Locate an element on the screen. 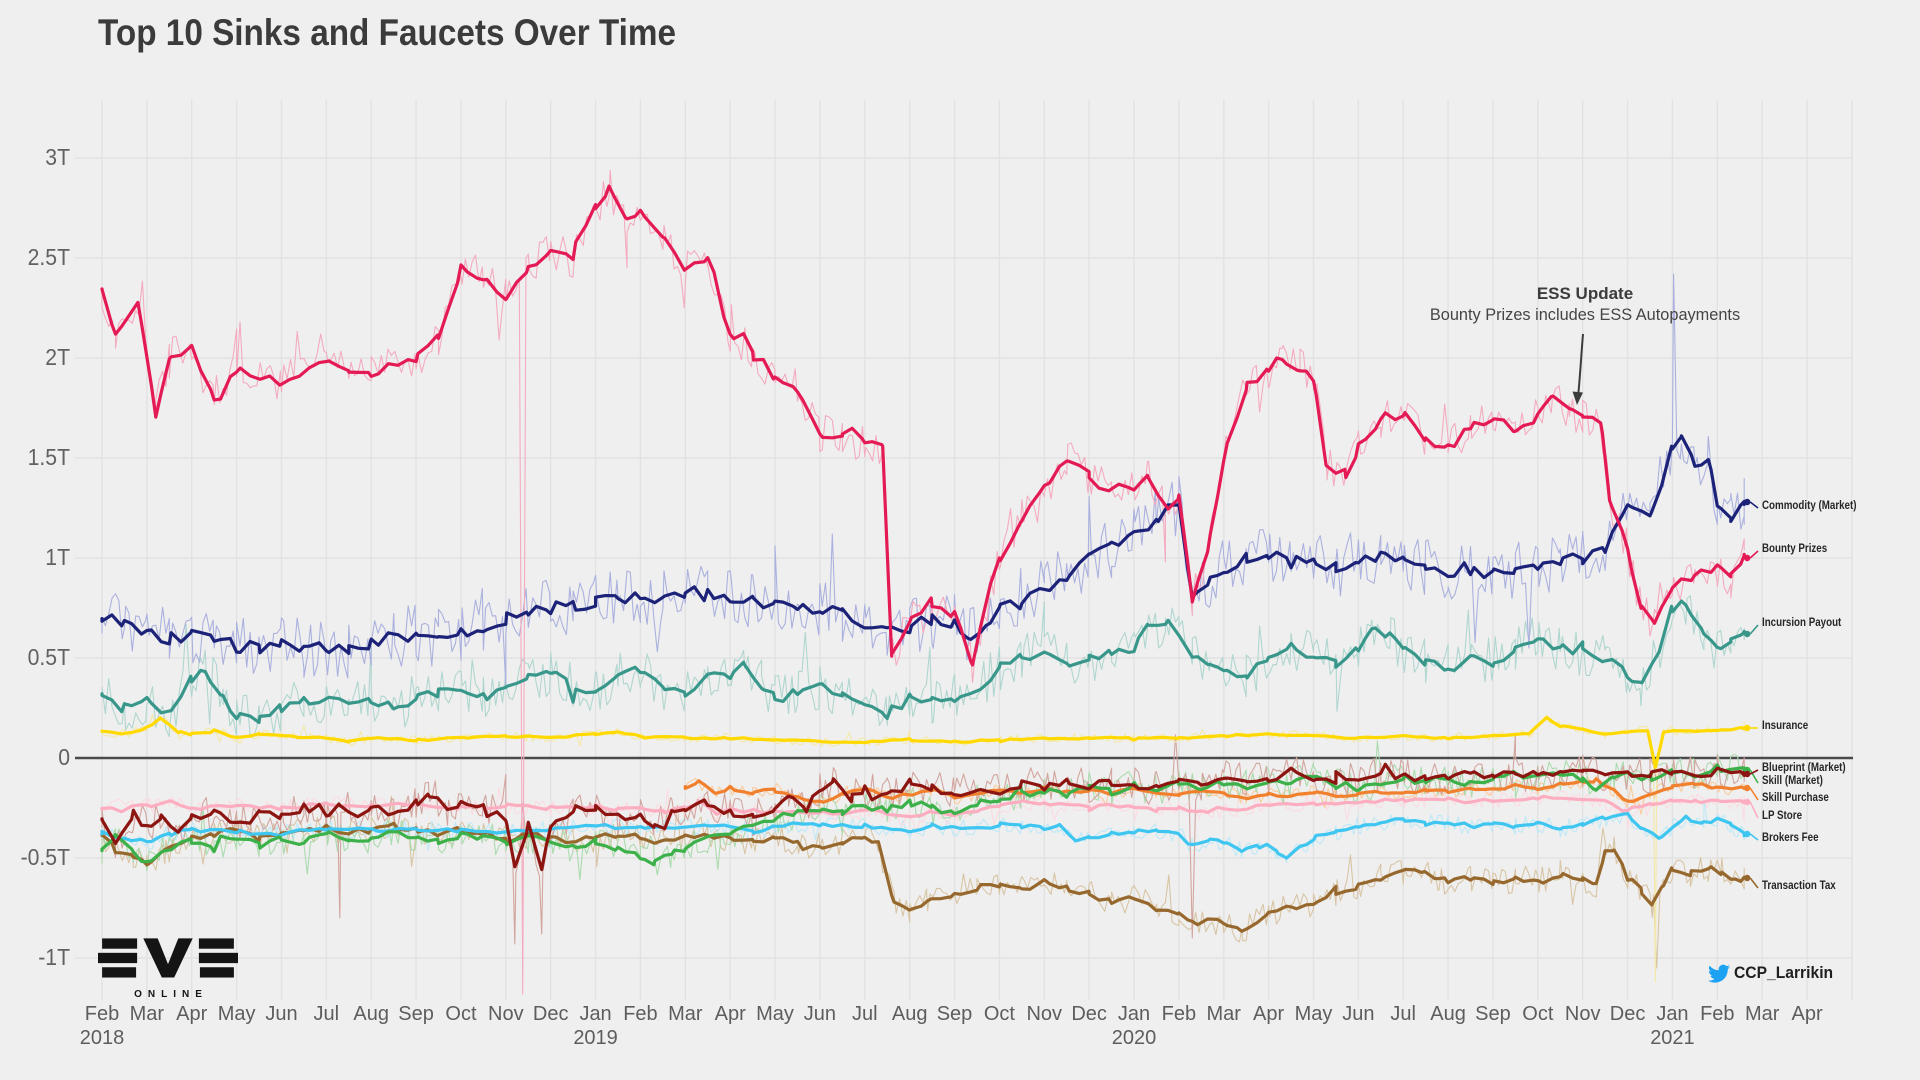 The image size is (1920, 1080). legend-dot-lp-store is located at coordinates (1747, 802).